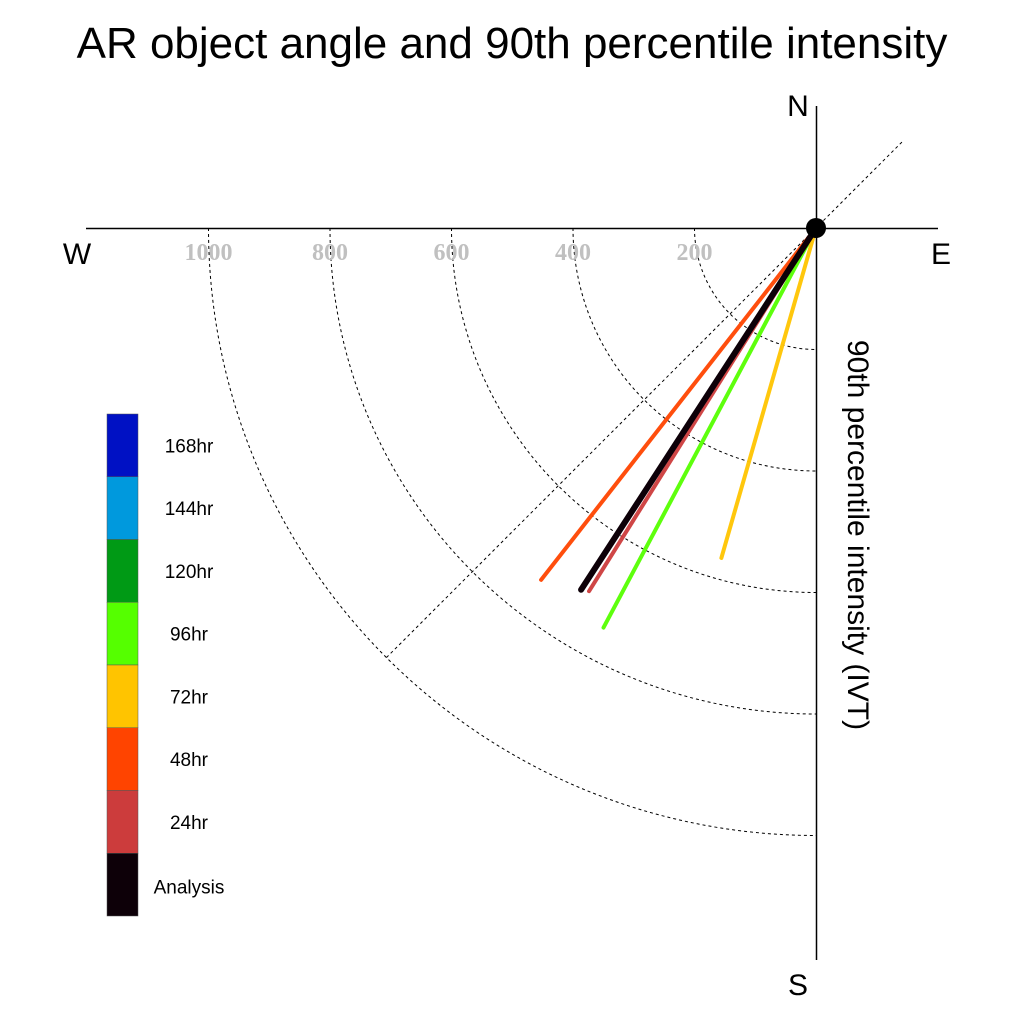  What do you see at coordinates (189, 572) in the screenshot?
I see `legend-label-120hr: 120hr` at bounding box center [189, 572].